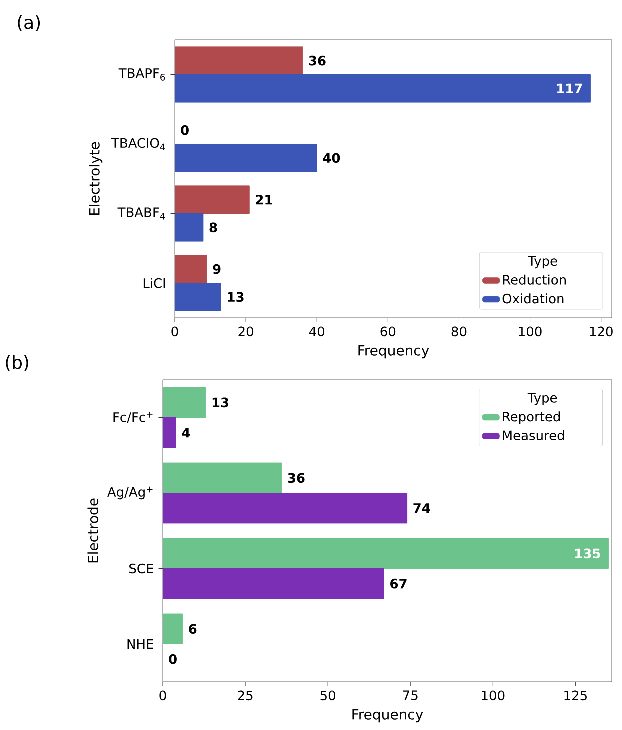 The height and width of the screenshot is (730, 622). What do you see at coordinates (138, 144) in the screenshot?
I see `y-tick-label: TBAClO$_{4}$` at bounding box center [138, 144].